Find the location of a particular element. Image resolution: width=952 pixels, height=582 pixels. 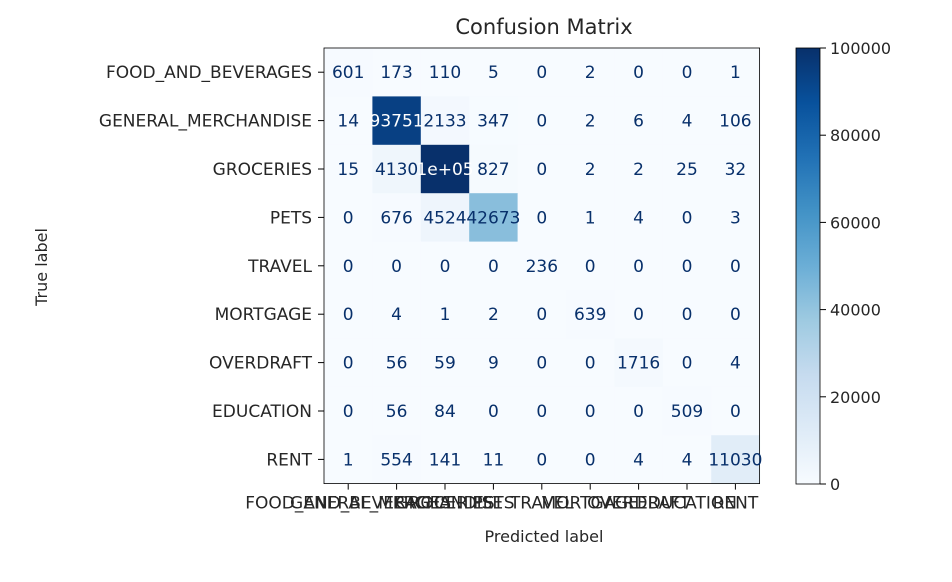

cell-label-1-2: 2133 is located at coordinates (444, 122).